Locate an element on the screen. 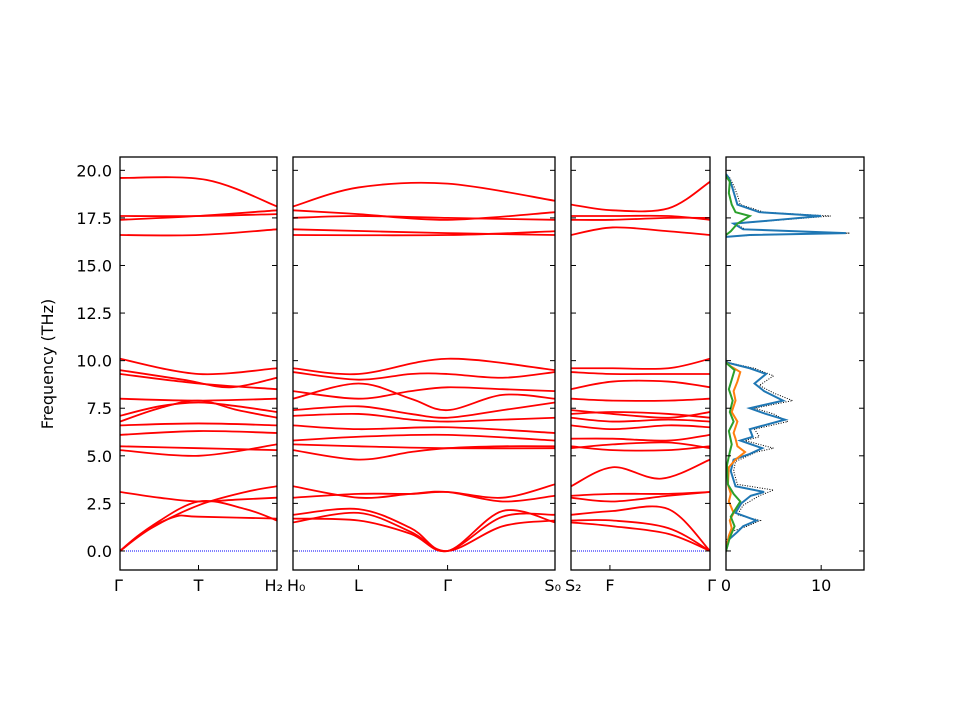  x-tick-label: H₀ is located at coordinates (296, 585).